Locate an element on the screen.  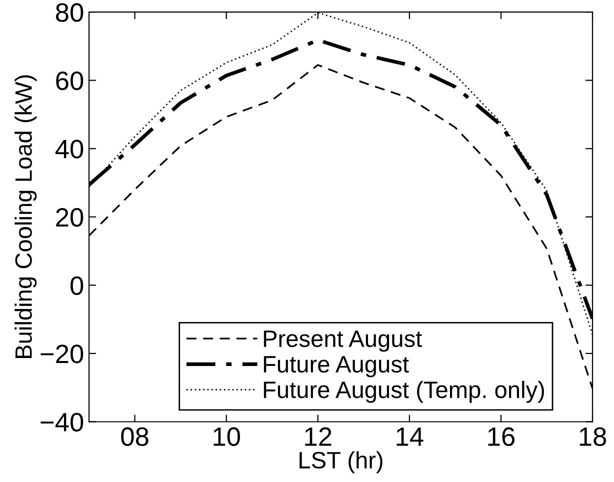
legend-label: Future August is located at coordinates (336, 367).